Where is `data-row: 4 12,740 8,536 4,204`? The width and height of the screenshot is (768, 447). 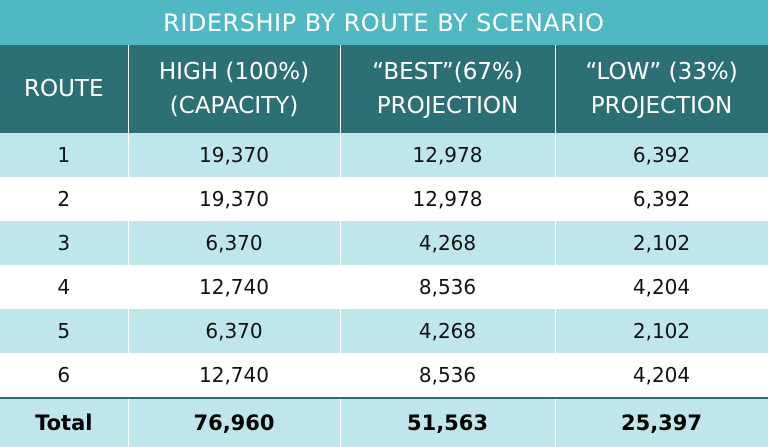
data-row: 4 12,740 8,536 4,204 is located at coordinates (384, 287).